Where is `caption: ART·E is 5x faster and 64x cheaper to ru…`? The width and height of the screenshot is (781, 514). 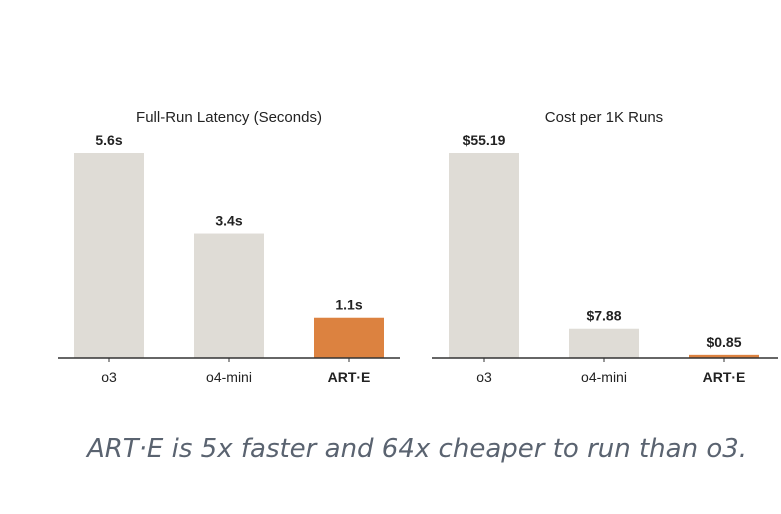 caption: ART·E is 5x faster and 64x cheaper to ru… is located at coordinates (417, 449).